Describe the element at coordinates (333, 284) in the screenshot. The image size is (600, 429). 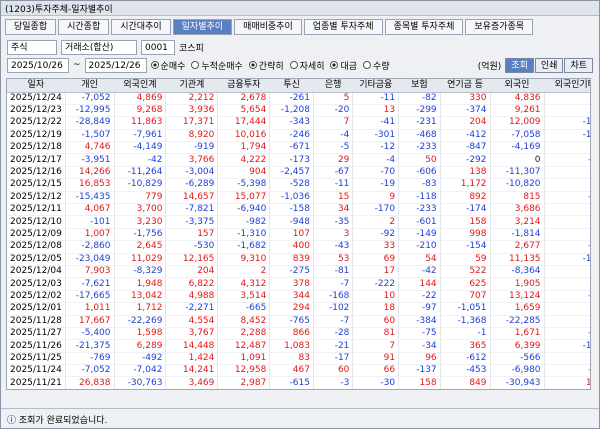
I see `value-cell: -7` at that location.